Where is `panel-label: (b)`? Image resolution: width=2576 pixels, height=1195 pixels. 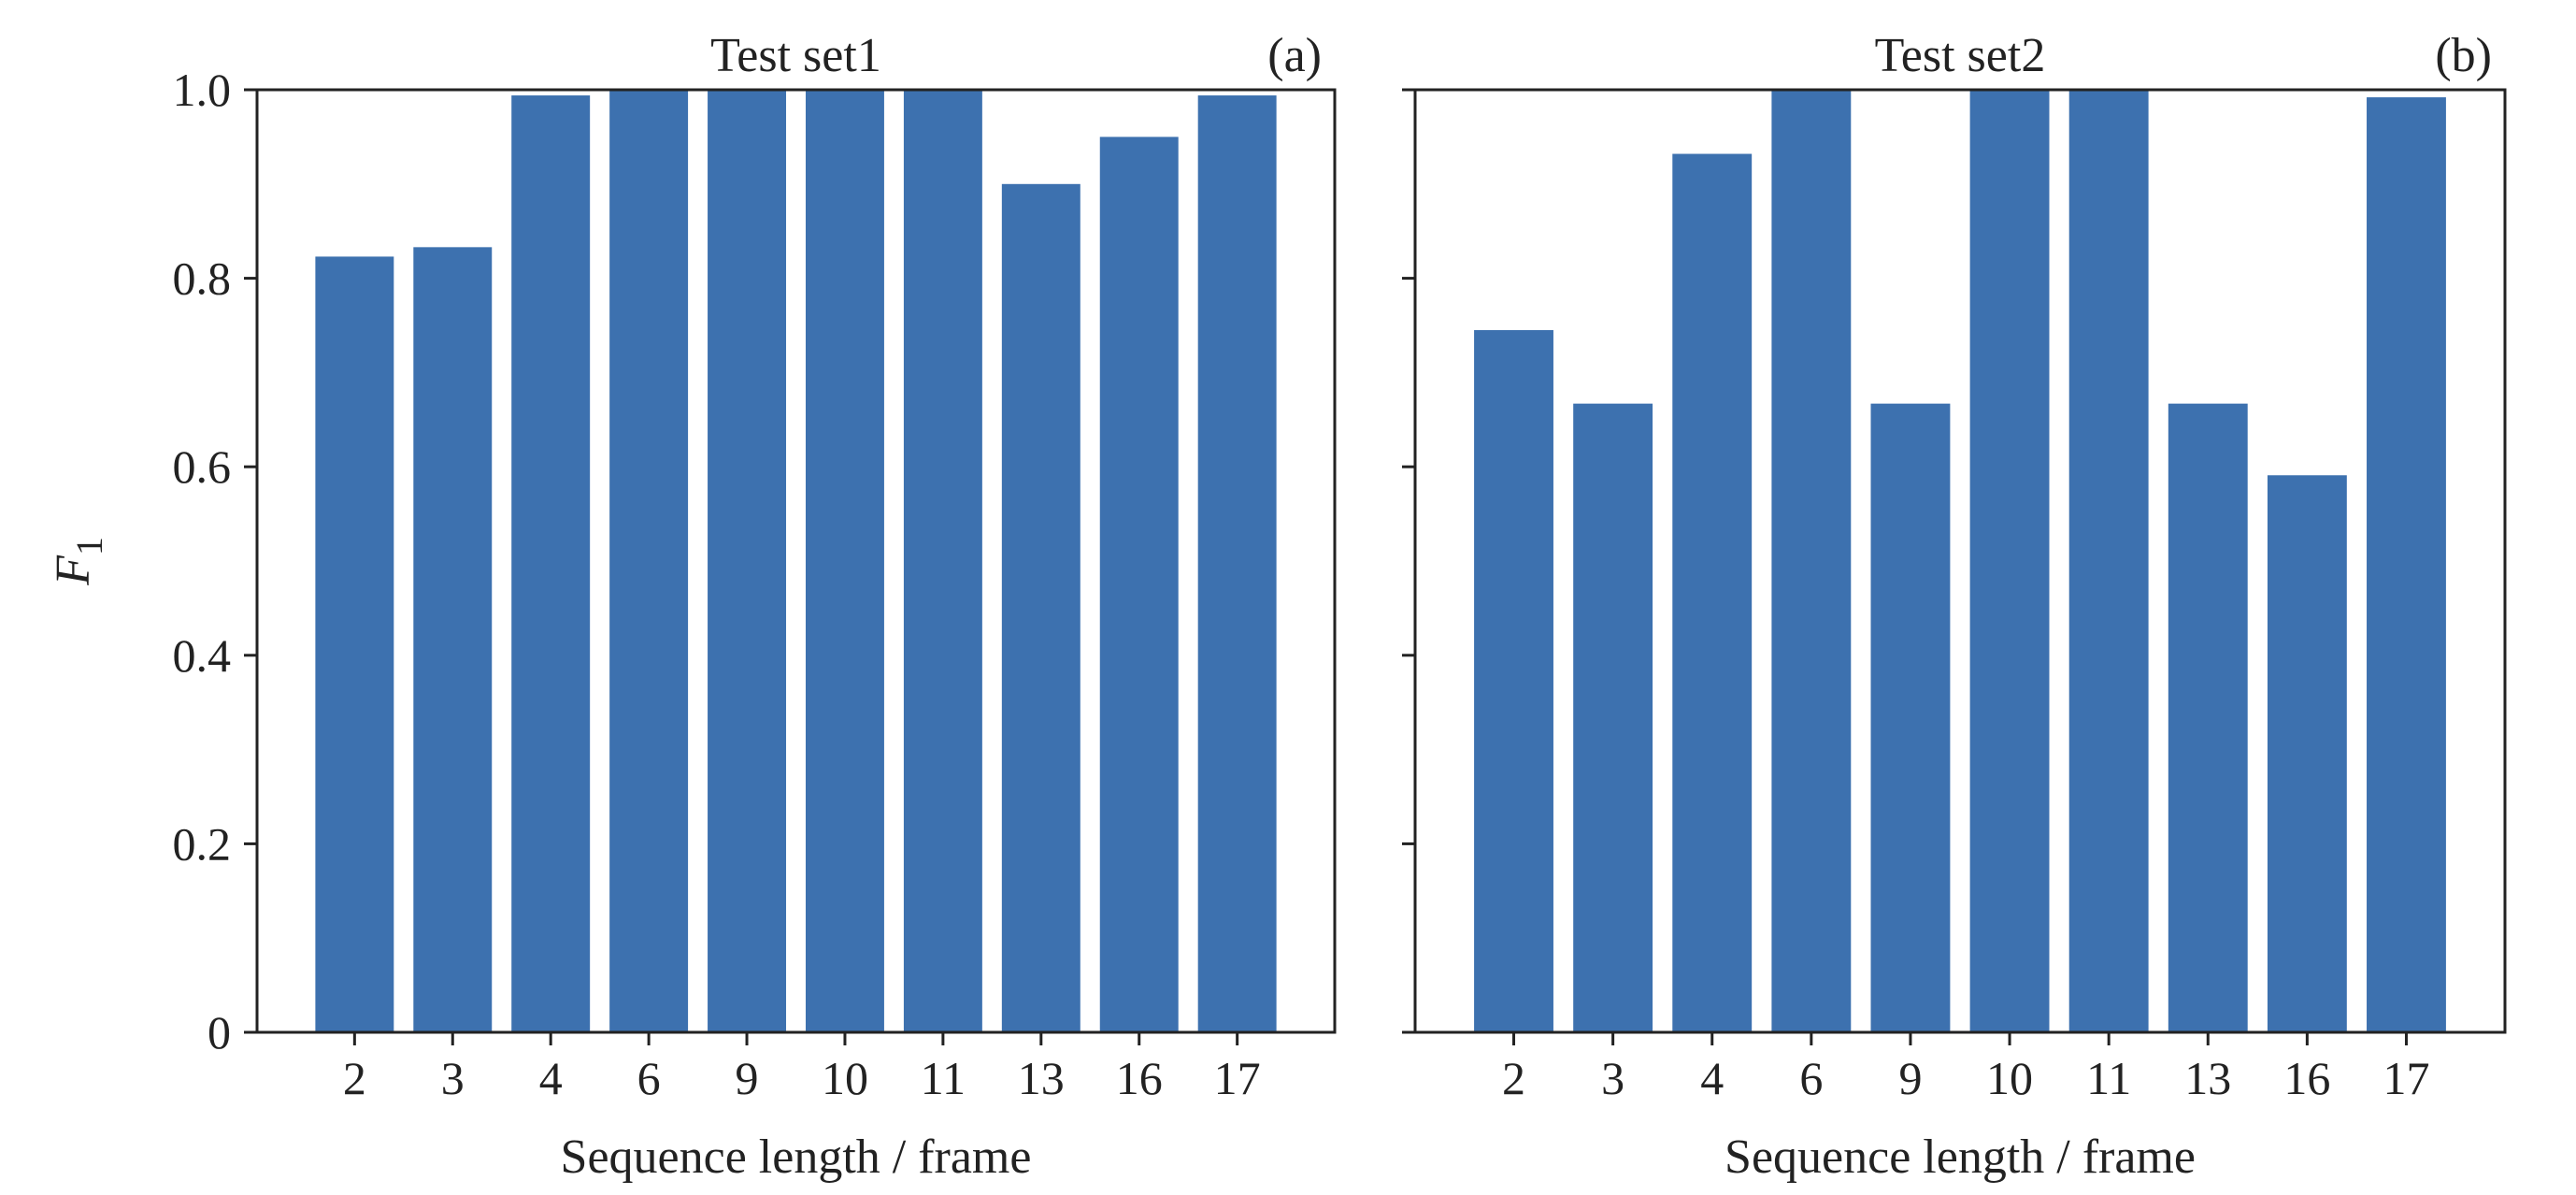 panel-label: (b) is located at coordinates (2463, 55).